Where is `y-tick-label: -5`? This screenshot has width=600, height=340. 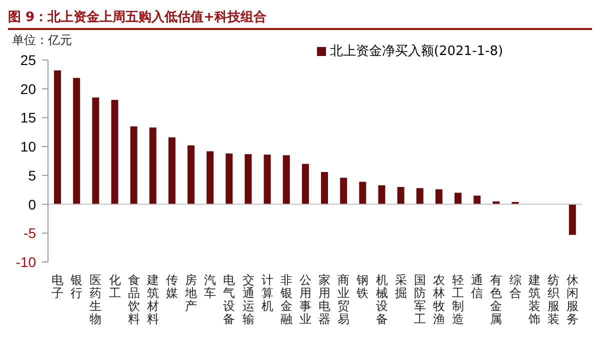 y-tick-label: -5 is located at coordinates (30, 233).